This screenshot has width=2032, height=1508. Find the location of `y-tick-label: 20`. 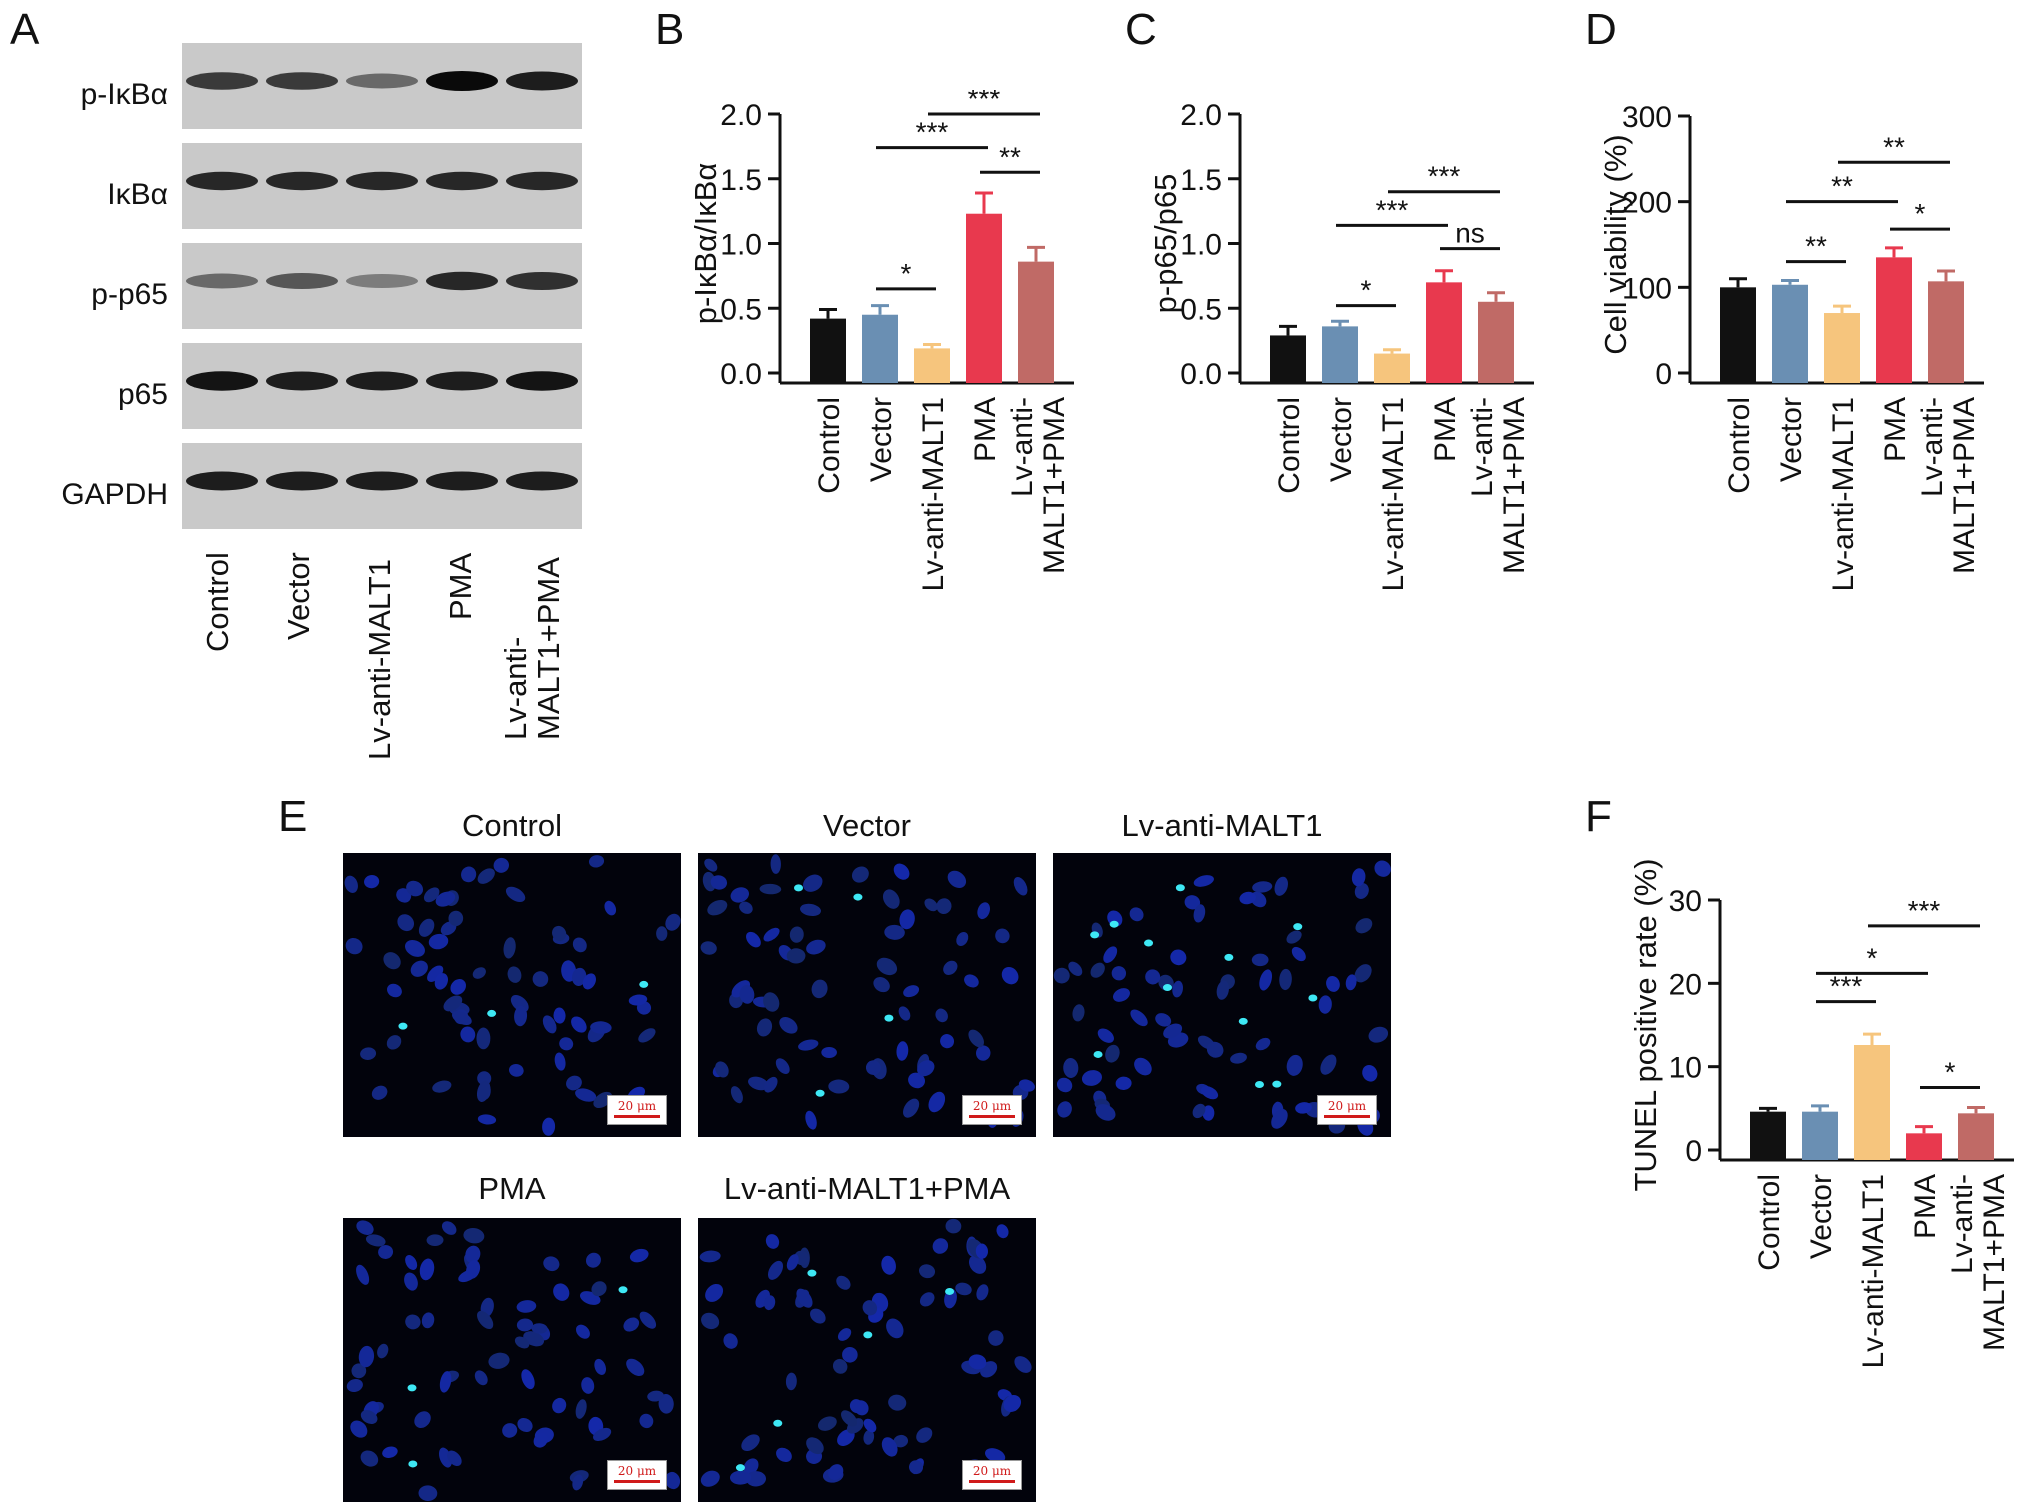

y-tick-label: 20 is located at coordinates (1685, 984).